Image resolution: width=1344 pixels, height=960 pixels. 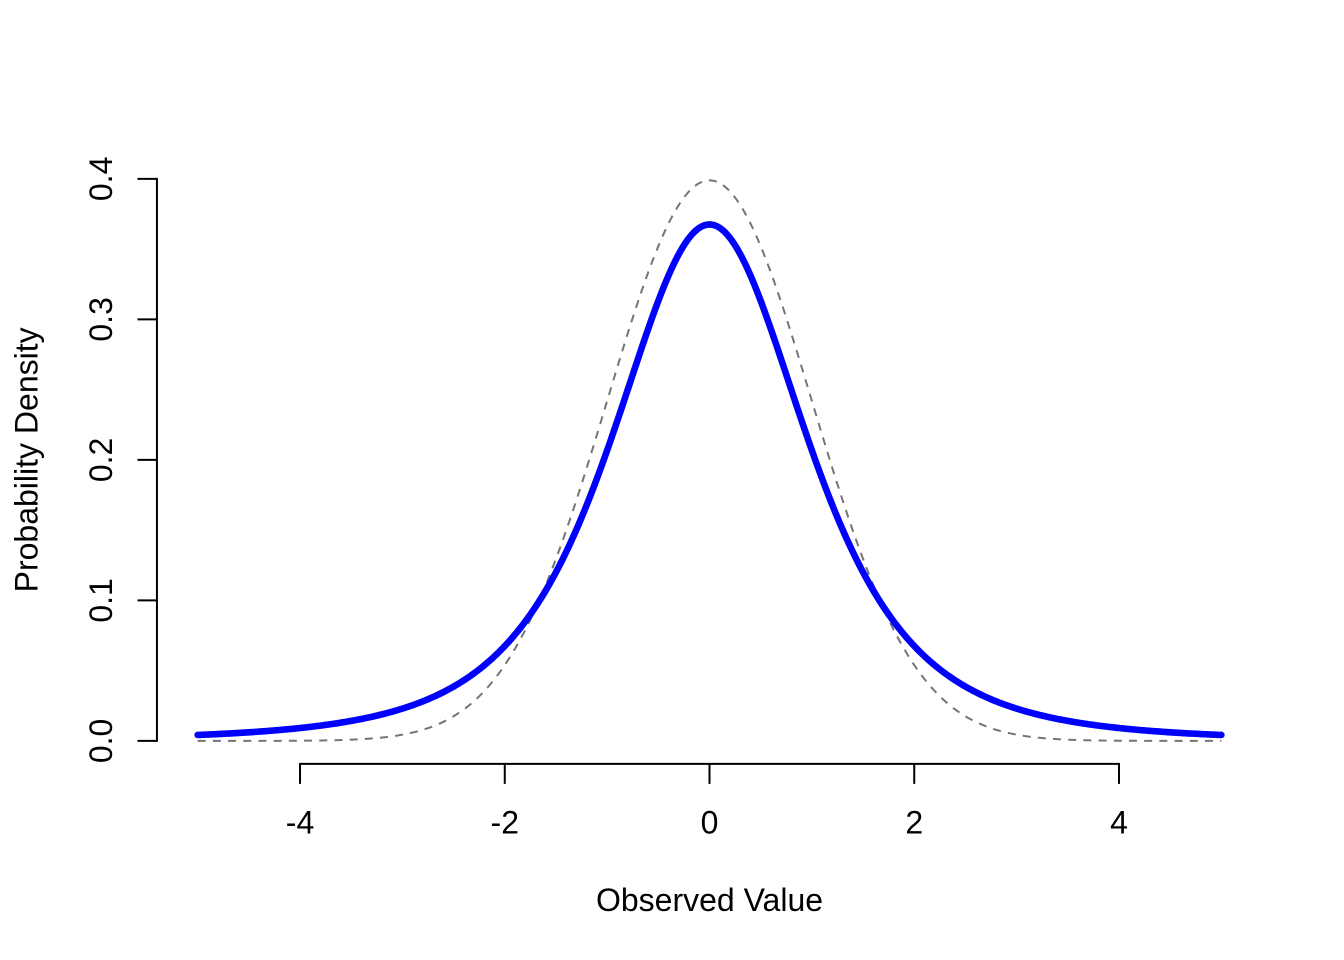 I want to click on svg-text: 0.4, so click(x=101, y=179).